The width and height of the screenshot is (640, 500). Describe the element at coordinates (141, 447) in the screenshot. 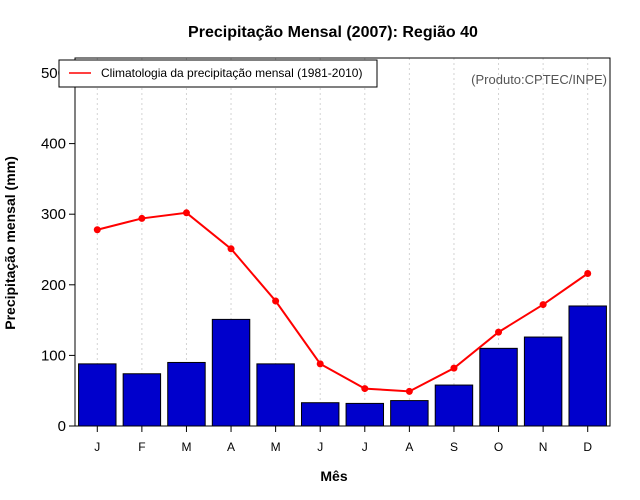

I see `x-tick-label: F` at that location.